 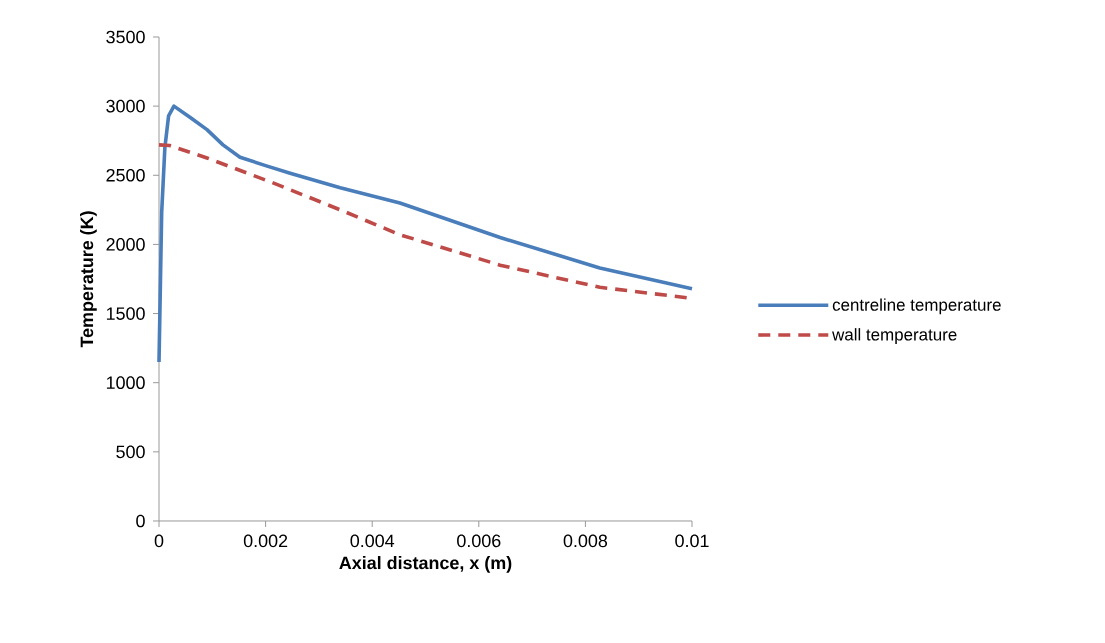 What do you see at coordinates (894, 336) in the screenshot?
I see `legend-label: wall temperature` at bounding box center [894, 336].